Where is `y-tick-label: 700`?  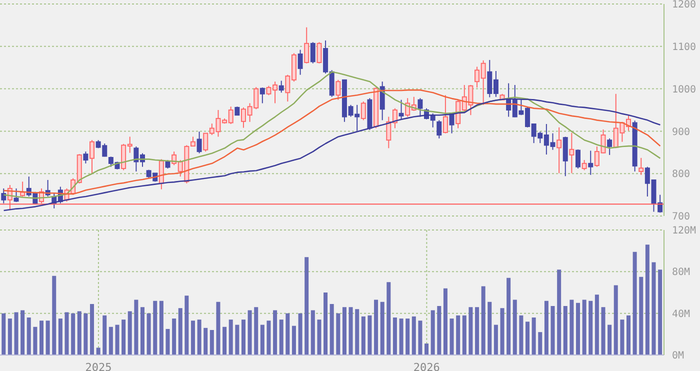
y-tick-label: 700 is located at coordinates (681, 217).